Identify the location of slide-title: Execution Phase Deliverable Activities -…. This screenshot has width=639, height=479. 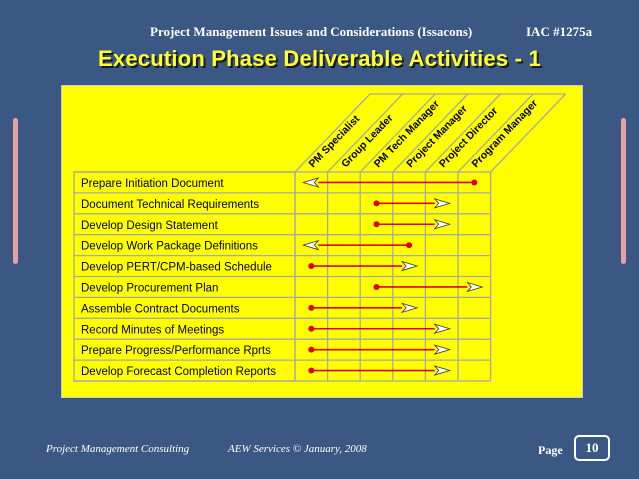
(319, 58).